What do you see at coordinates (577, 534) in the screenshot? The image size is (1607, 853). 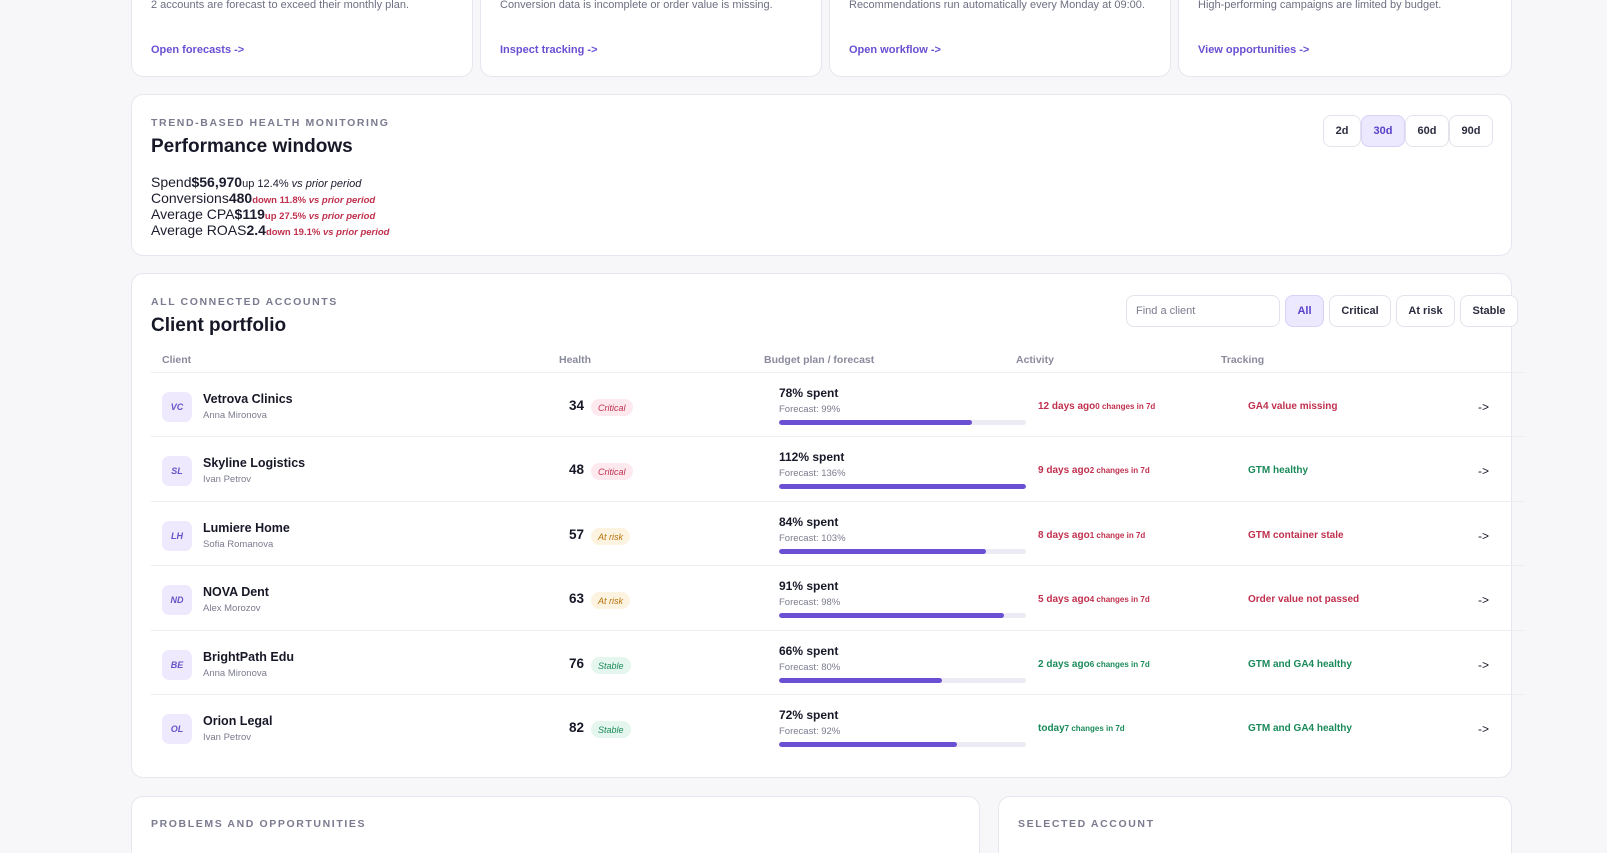 I see `health-score: 57` at bounding box center [577, 534].